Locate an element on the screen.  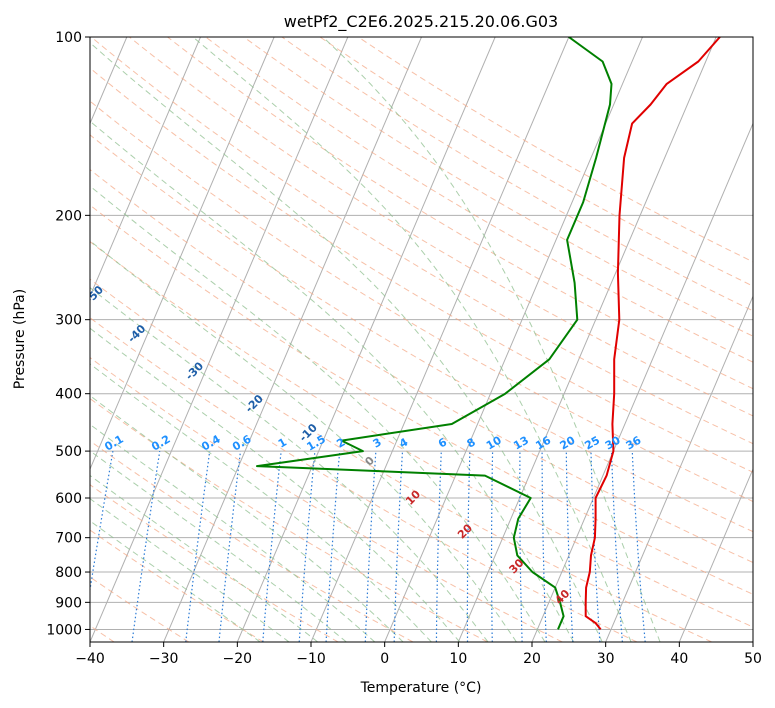
x-tick-label: 30 is located at coordinates (606, 659).